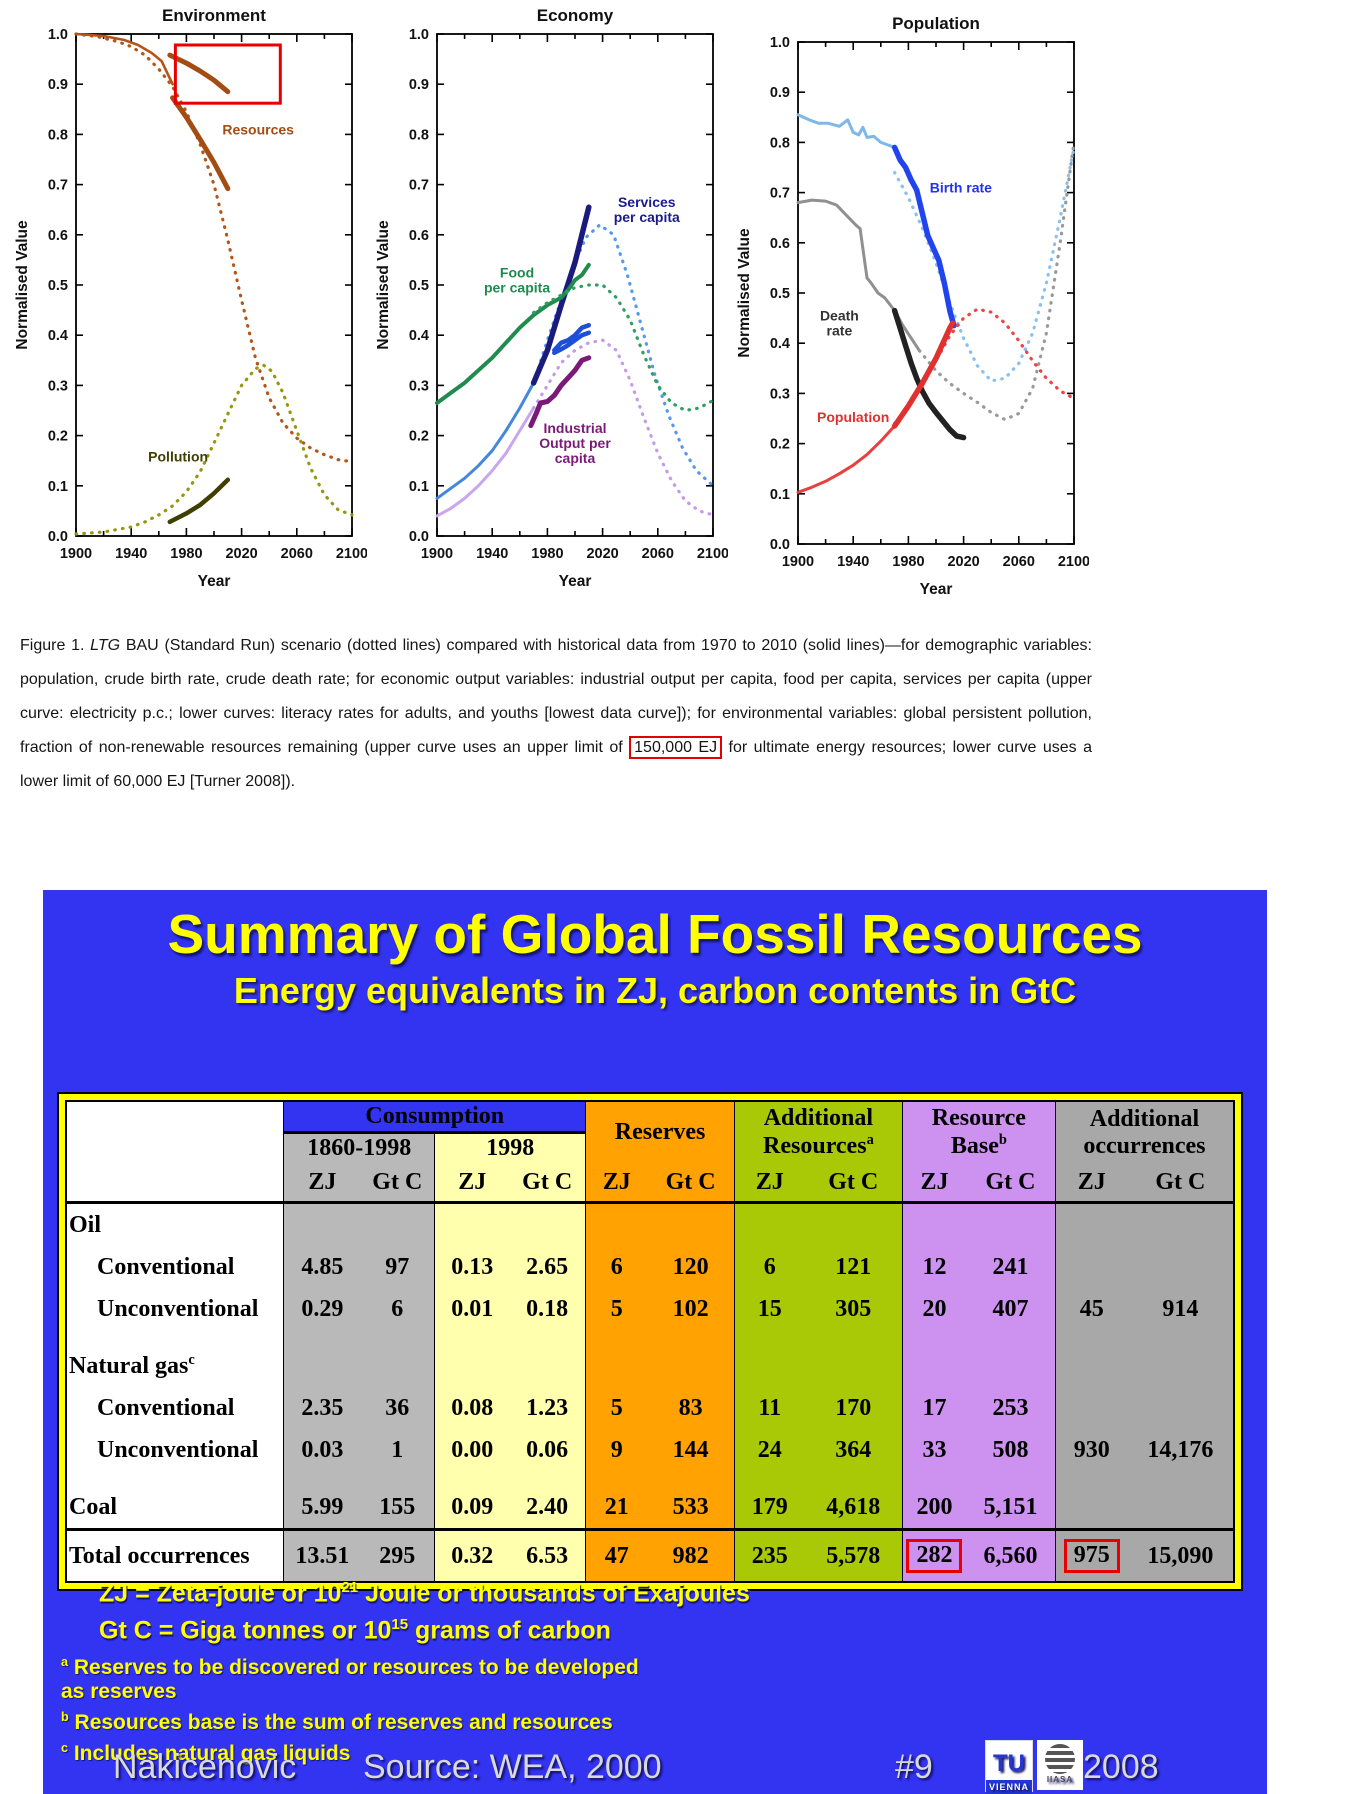  I want to click on group-header: Reserves, so click(660, 1132).